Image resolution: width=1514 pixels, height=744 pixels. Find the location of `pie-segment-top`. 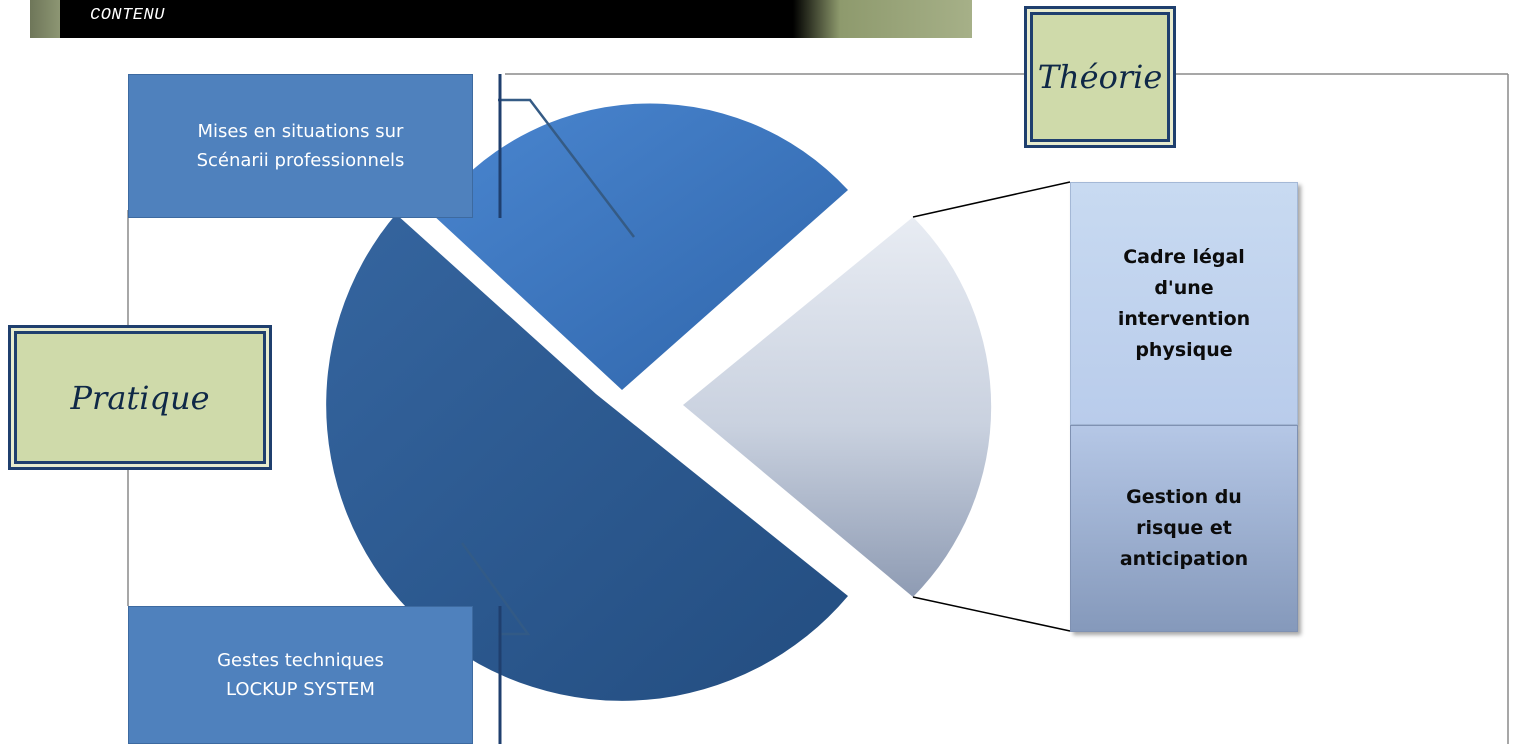

pie-segment-top is located at coordinates (640, 246).